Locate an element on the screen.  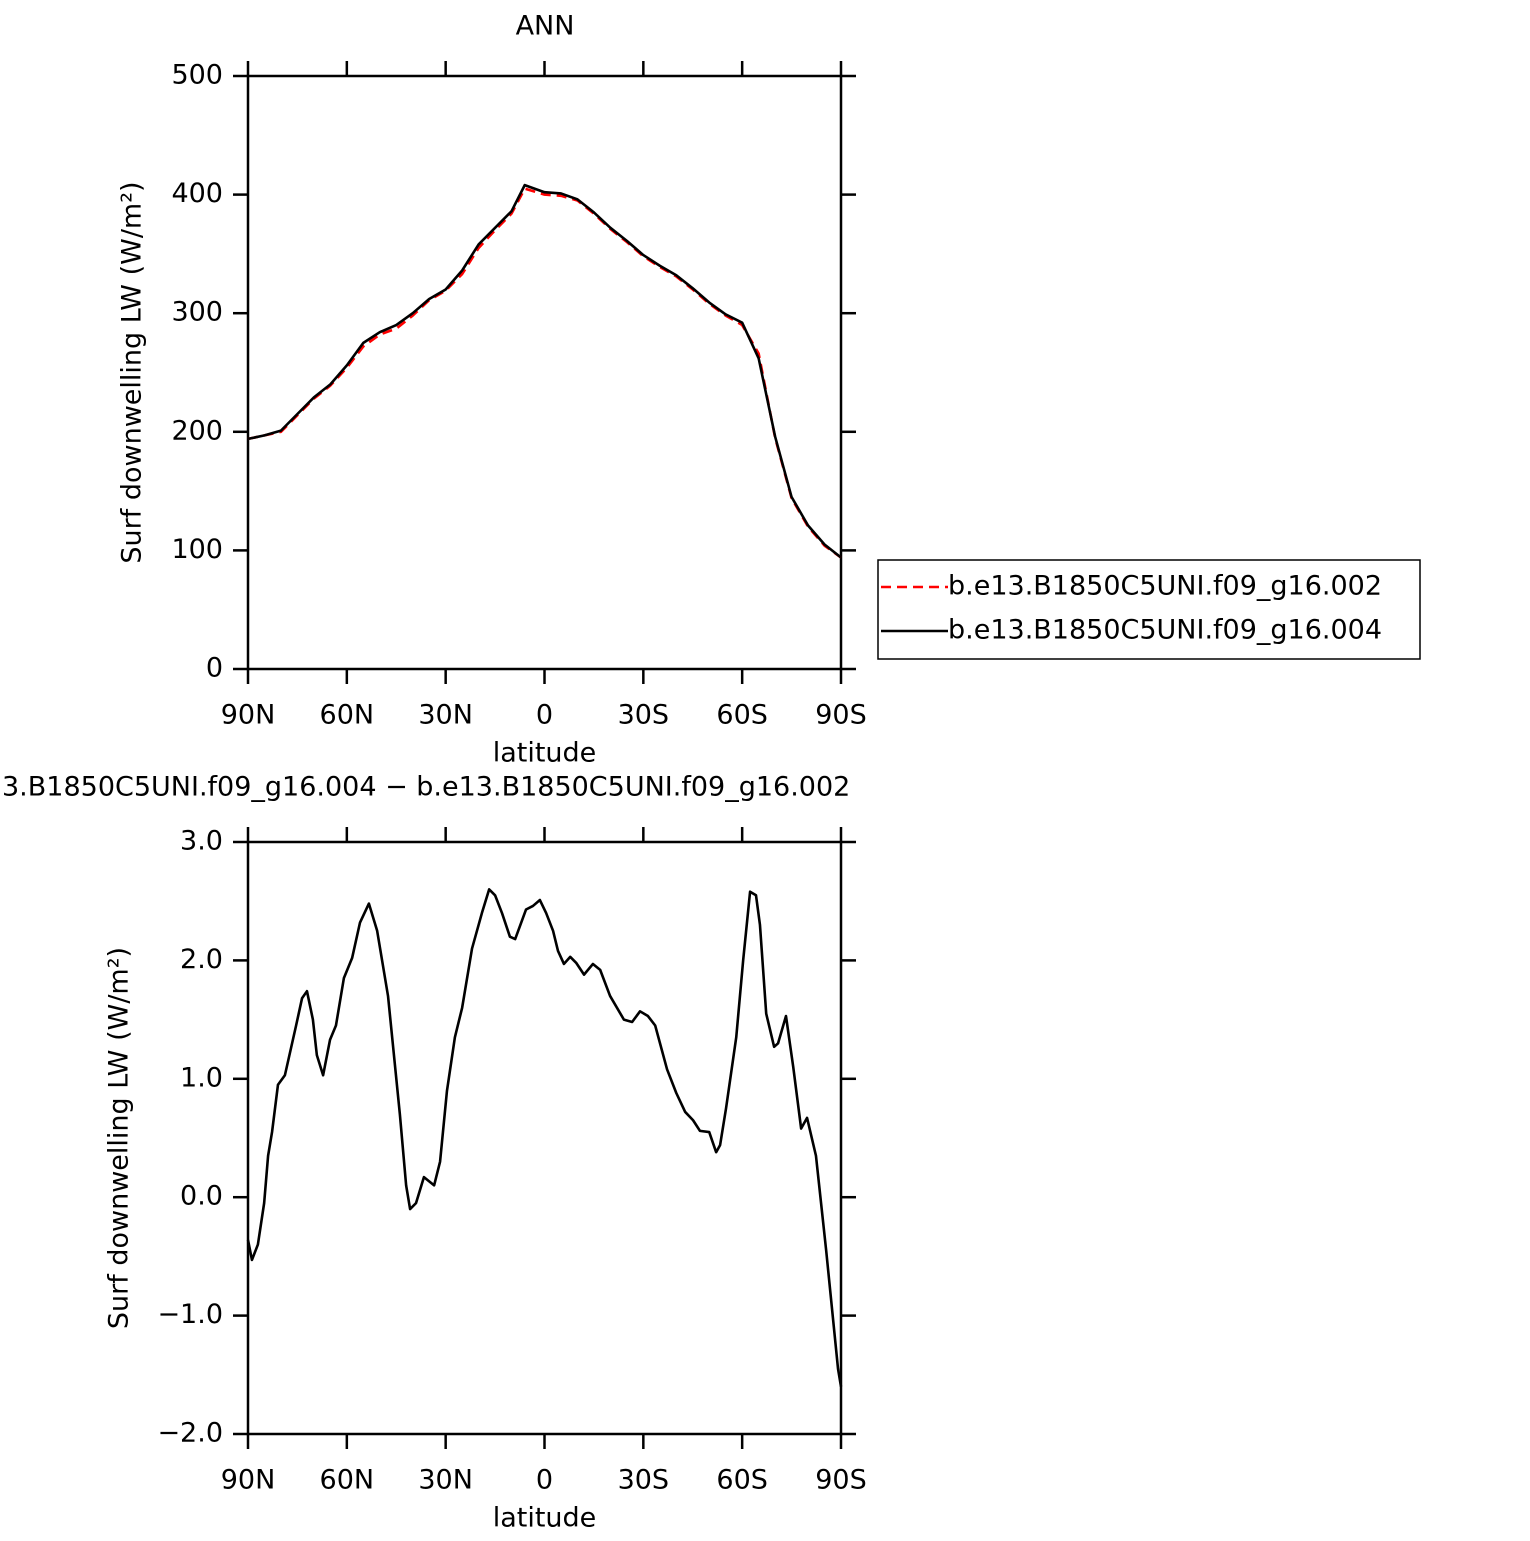
y-tick-label: 0 is located at coordinates (214, 668).